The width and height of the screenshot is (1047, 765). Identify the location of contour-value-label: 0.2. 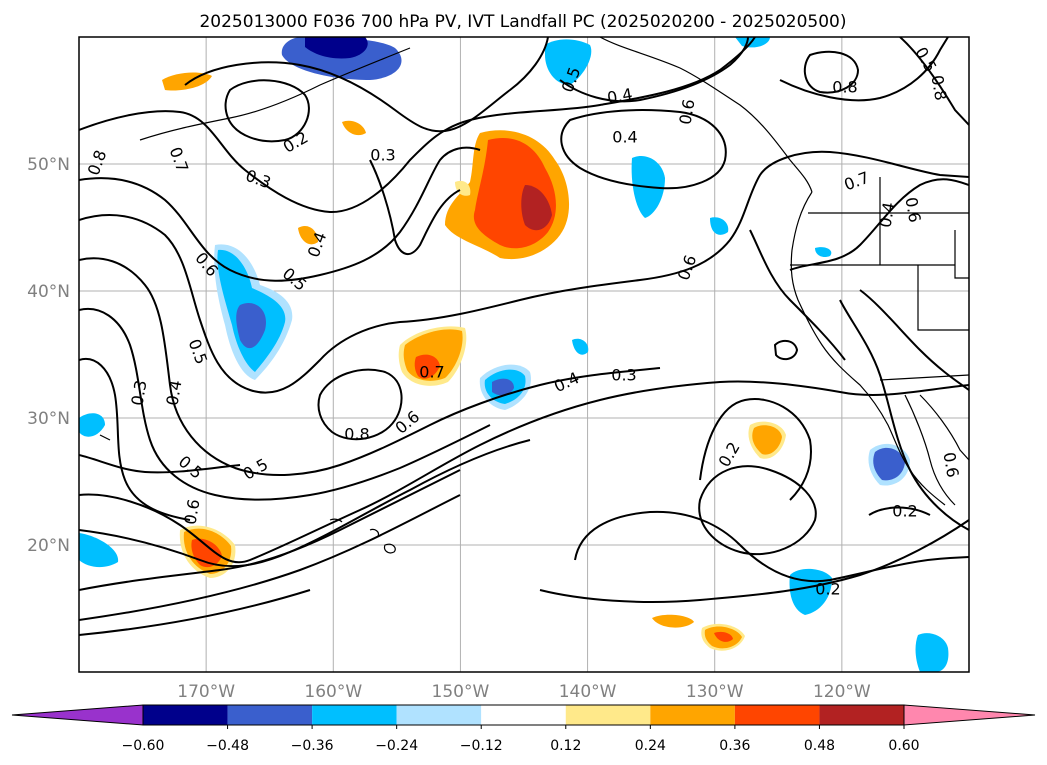
(904, 511).